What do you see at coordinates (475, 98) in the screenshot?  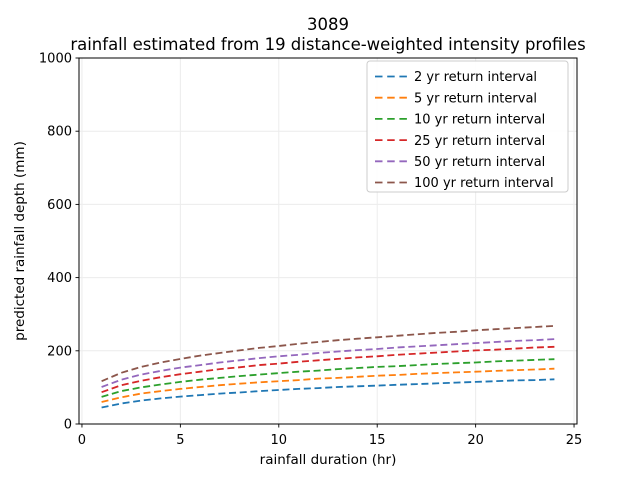 I see `legend-label: 5 yr return interval` at bounding box center [475, 98].